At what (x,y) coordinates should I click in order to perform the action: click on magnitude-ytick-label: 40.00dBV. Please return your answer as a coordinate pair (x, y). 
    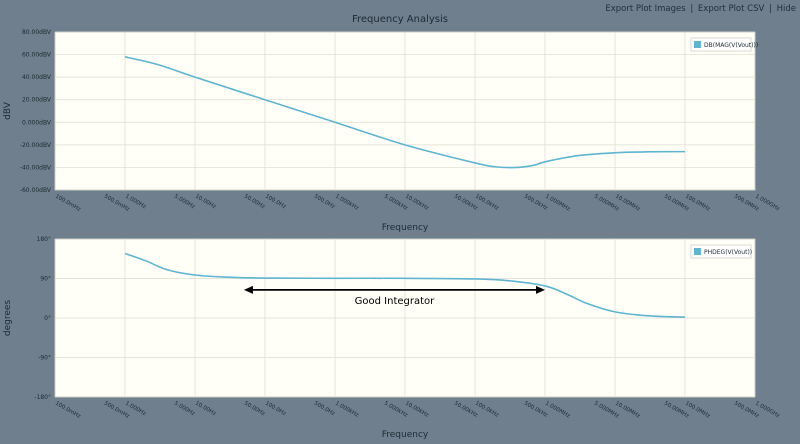
    Looking at the image, I should click on (37, 77).